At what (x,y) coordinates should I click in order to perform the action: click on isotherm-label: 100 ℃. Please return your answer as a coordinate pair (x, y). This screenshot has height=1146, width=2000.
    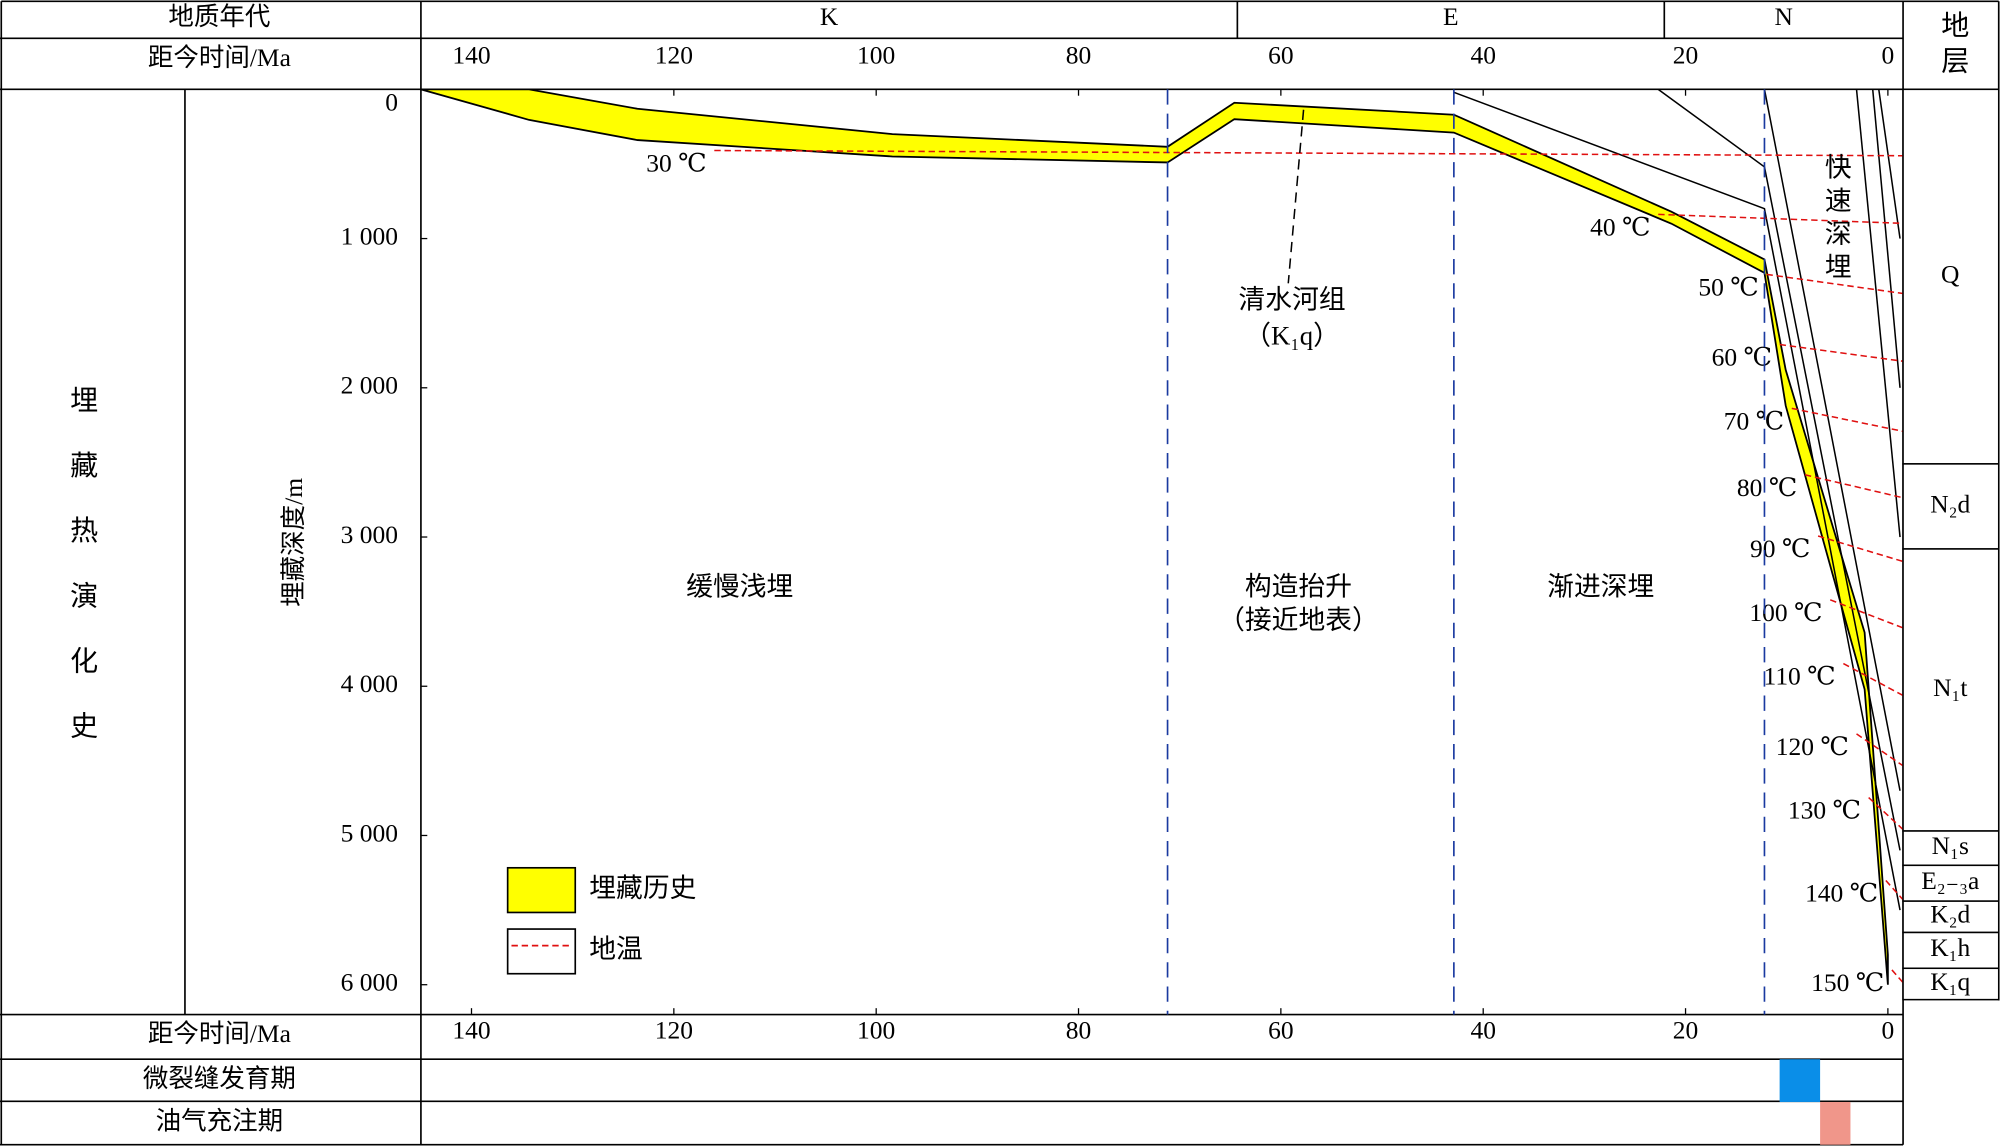
    Looking at the image, I should click on (1785, 612).